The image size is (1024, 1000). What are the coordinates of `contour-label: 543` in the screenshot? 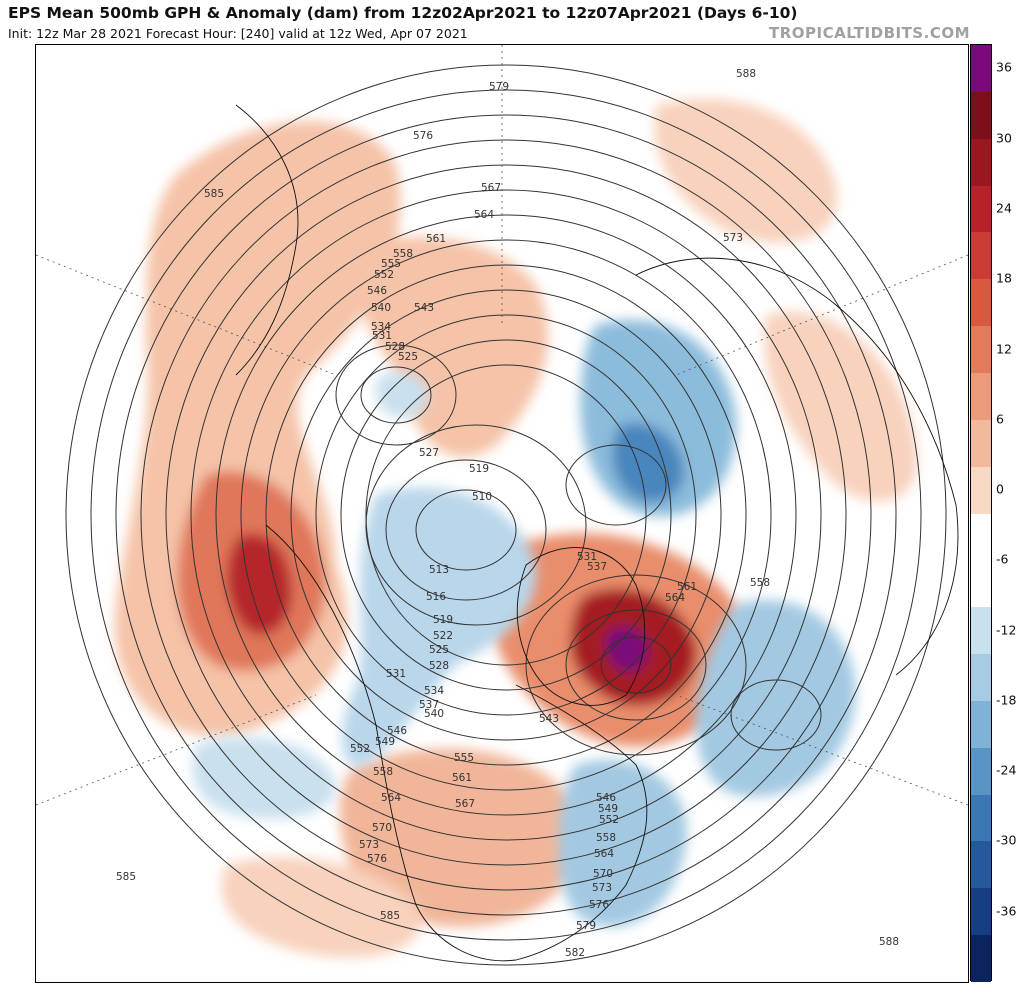 It's located at (549, 719).